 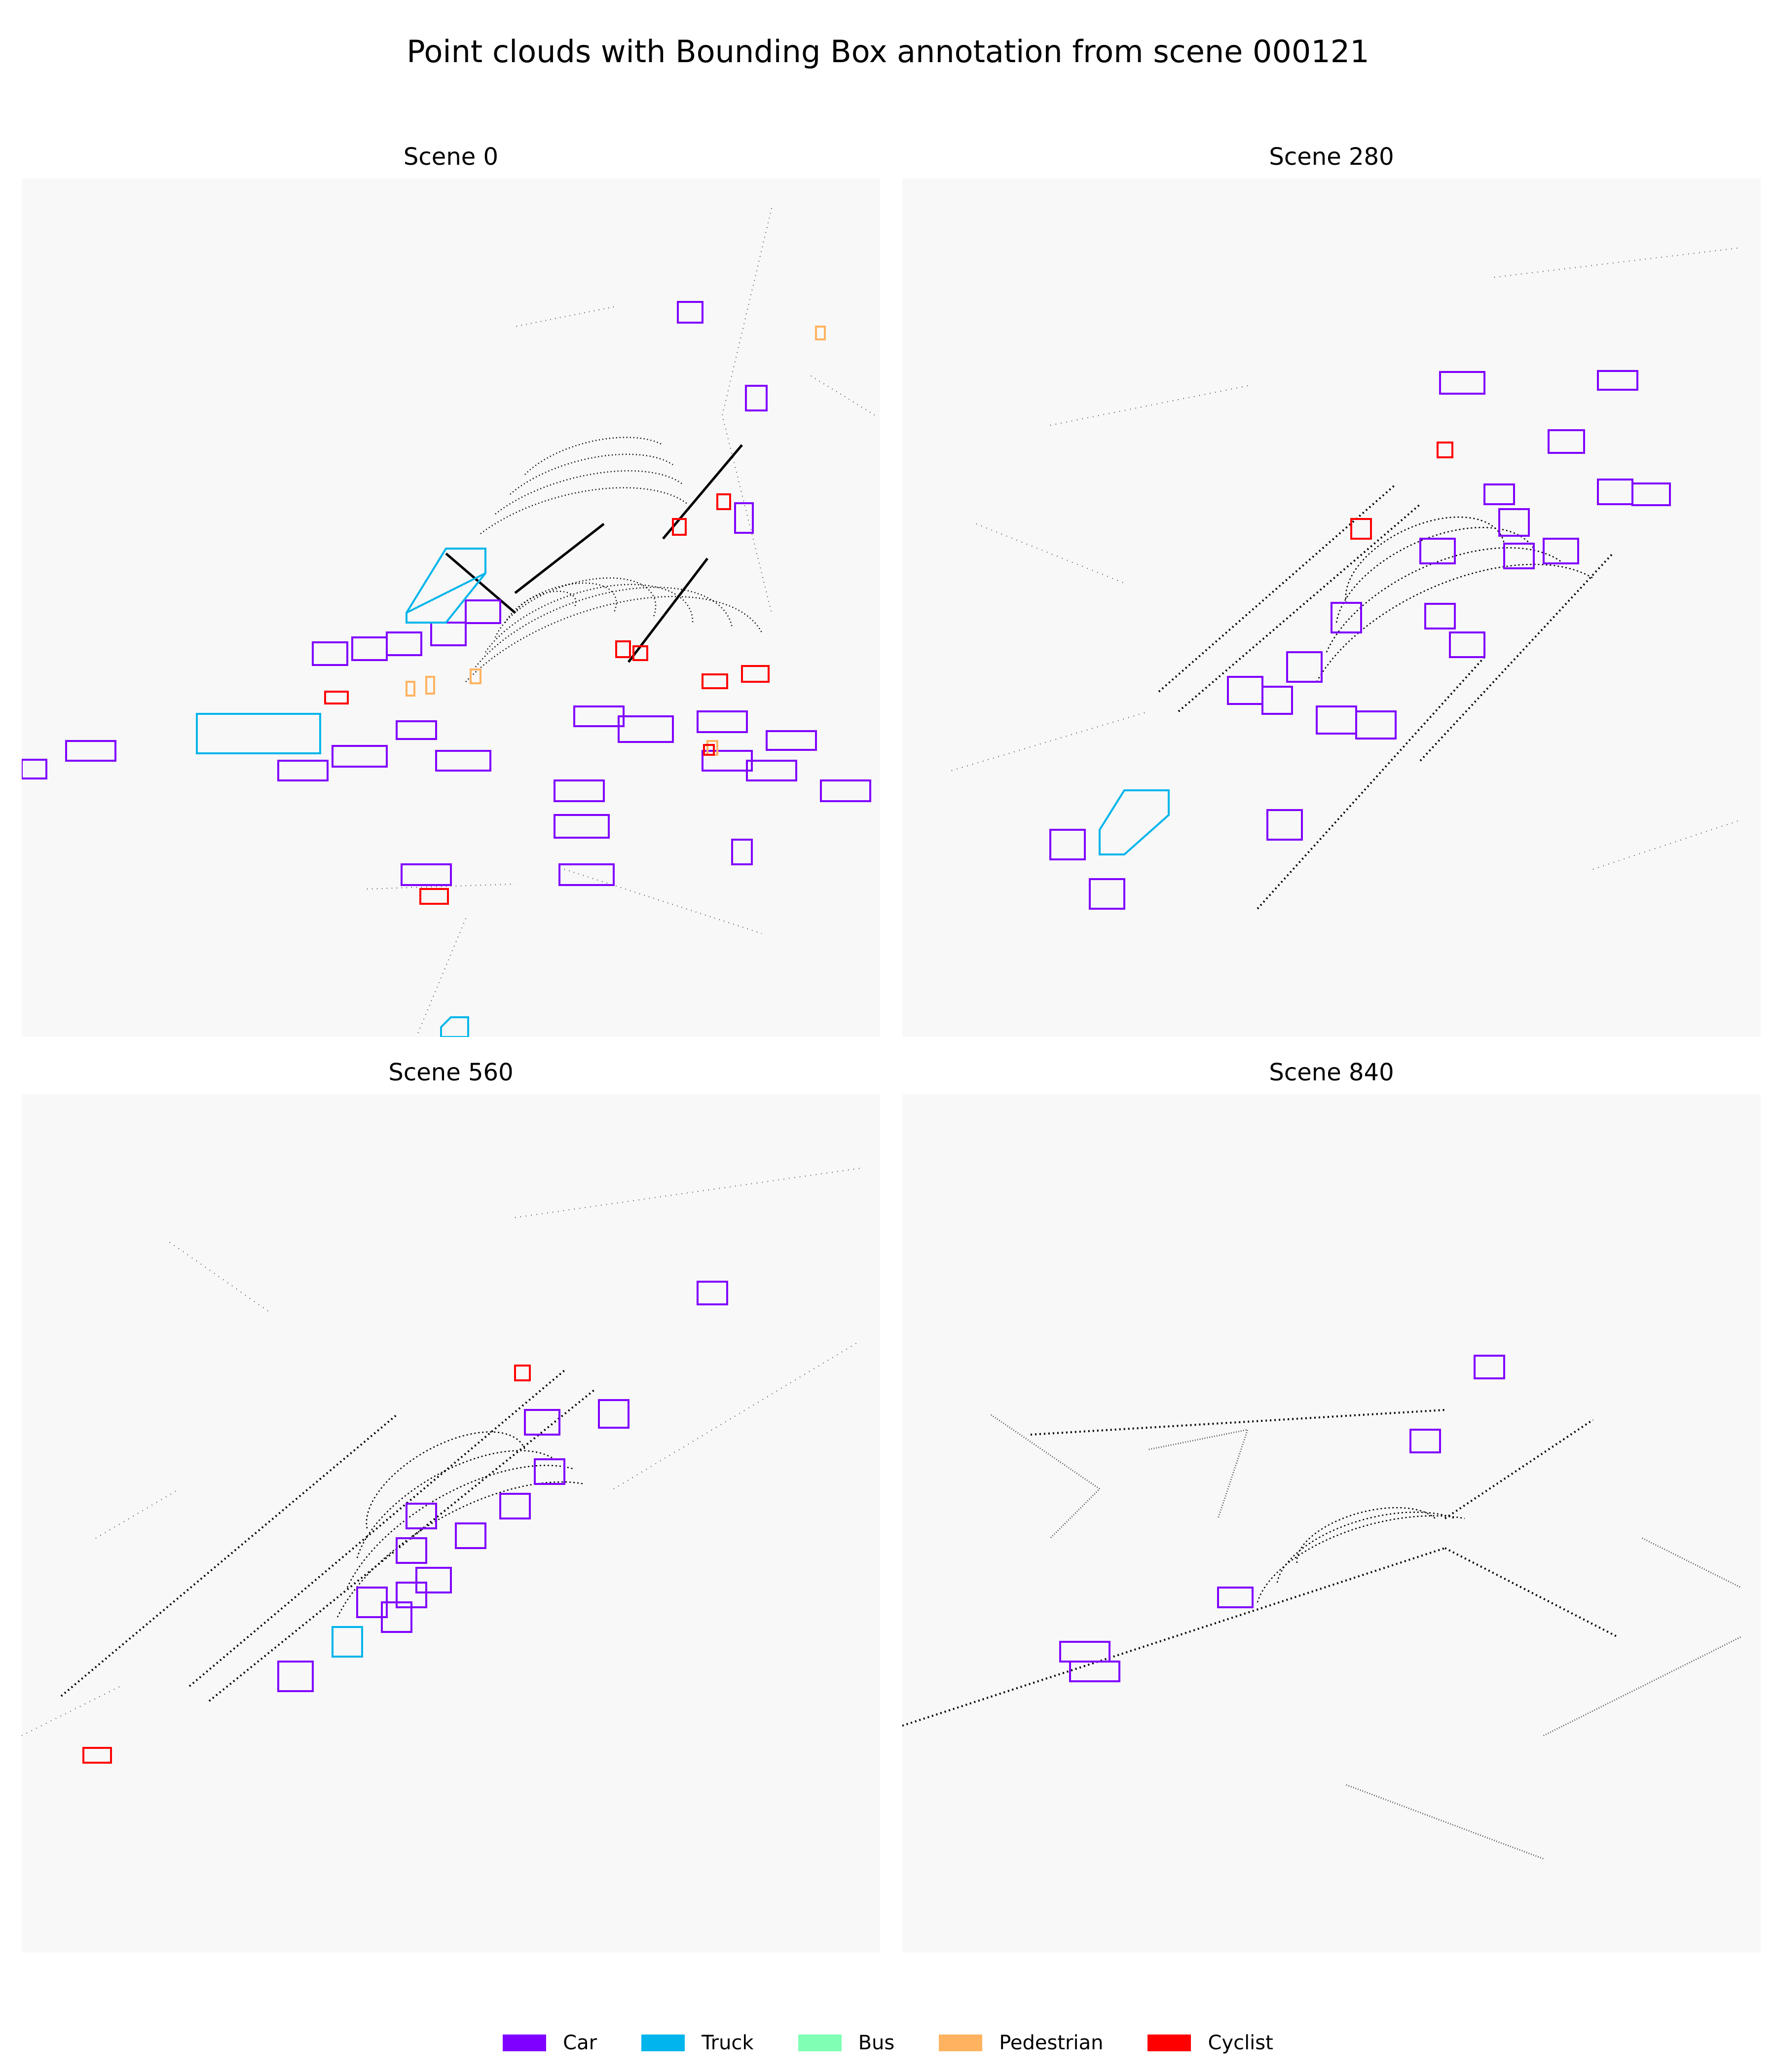 What do you see at coordinates (1332, 1073) in the screenshot?
I see `panel-title-scene-840: Scene 840` at bounding box center [1332, 1073].